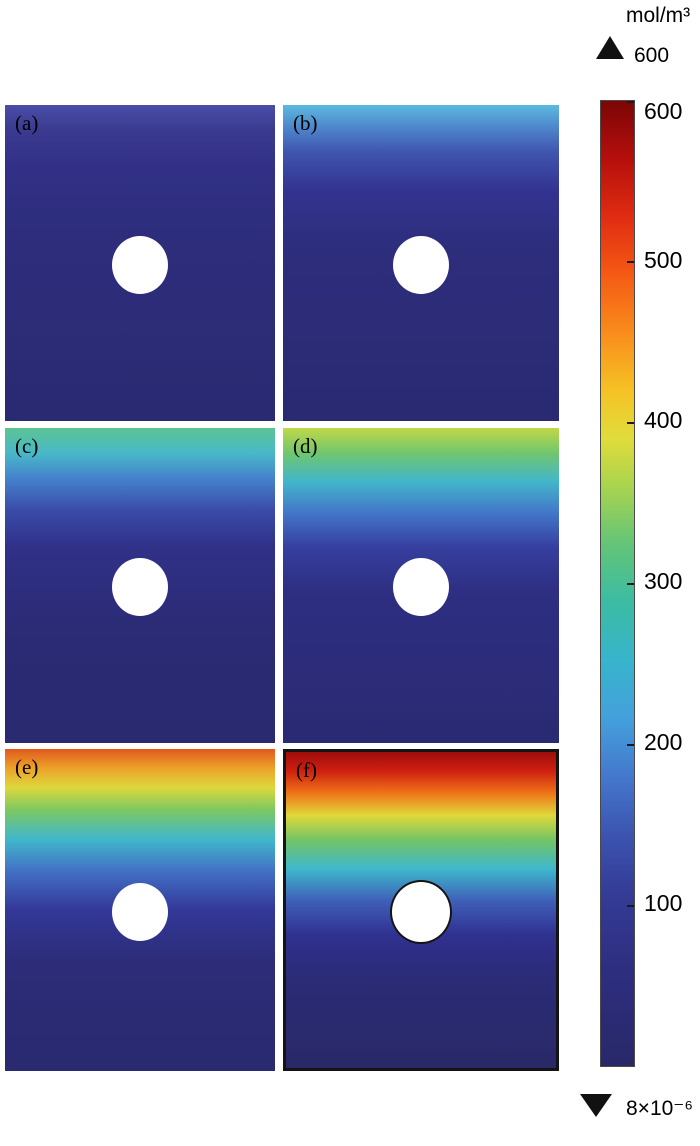 The image size is (700, 1146). I want to click on colorbar-tick-label-600: 600, so click(663, 111).